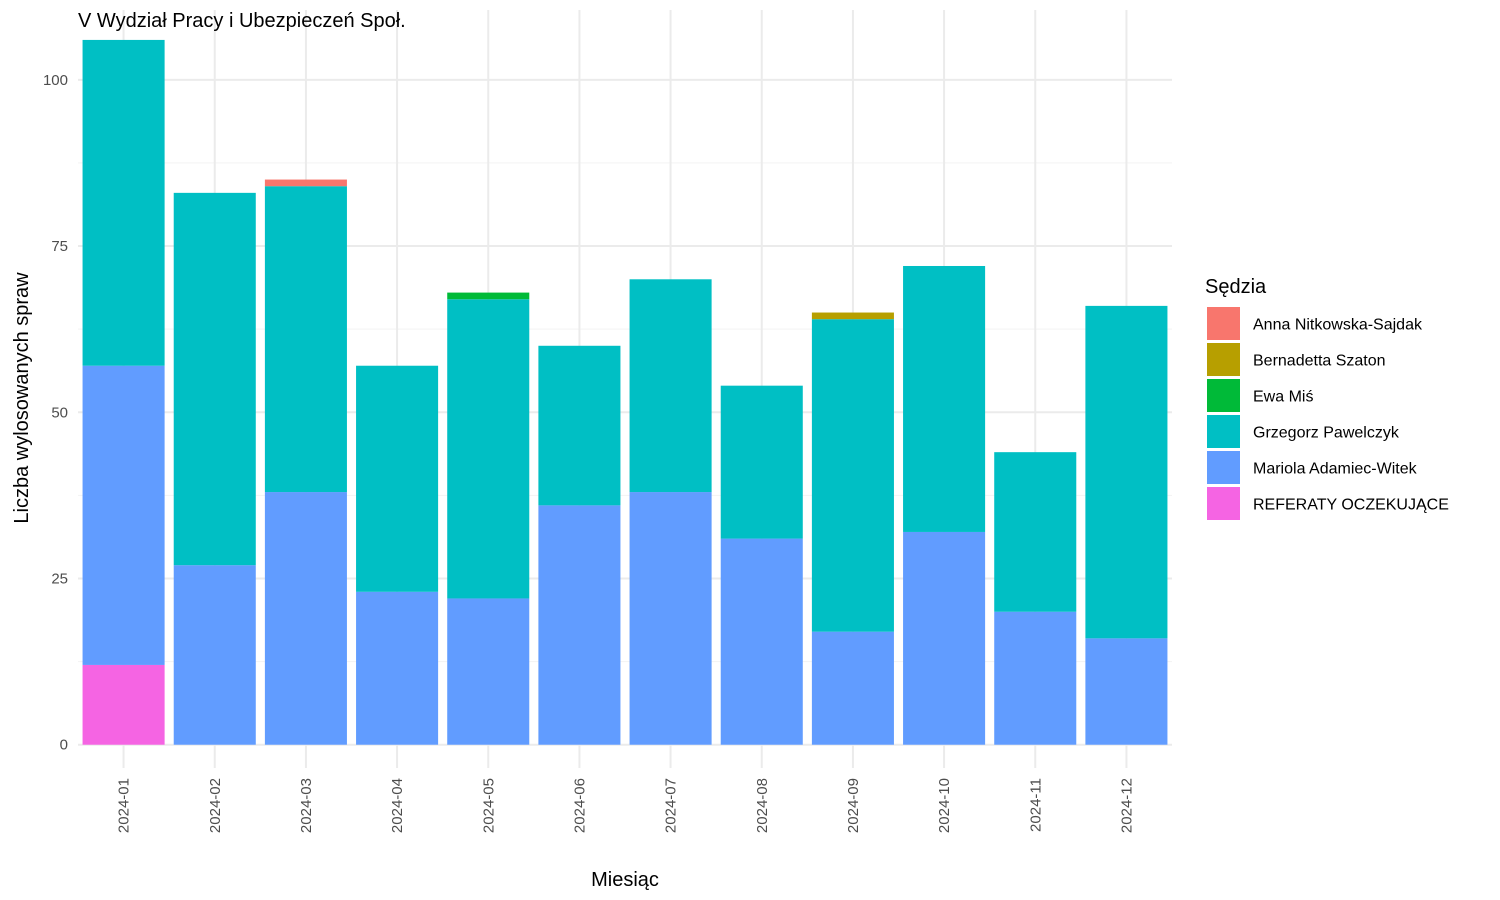 This screenshot has width=1500, height=900. Describe the element at coordinates (22, 398) in the screenshot. I see `y-axis-title: Liczba wylosowanych spraw` at that location.